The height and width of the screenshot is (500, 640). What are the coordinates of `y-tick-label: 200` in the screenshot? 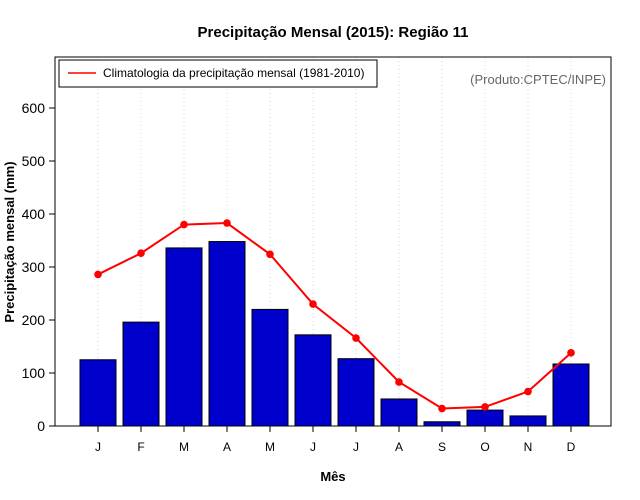 It's located at (34, 320).